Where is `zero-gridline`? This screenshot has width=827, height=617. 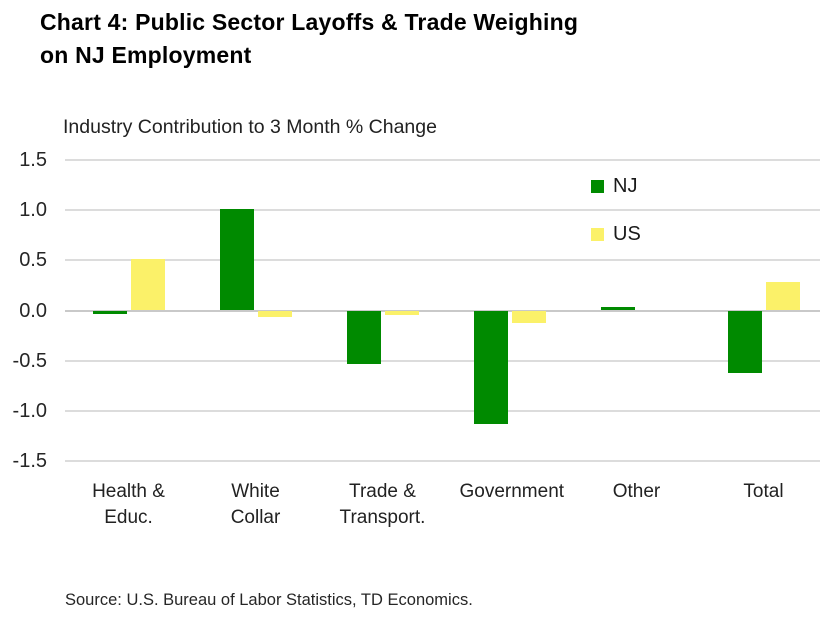 zero-gridline is located at coordinates (442, 310).